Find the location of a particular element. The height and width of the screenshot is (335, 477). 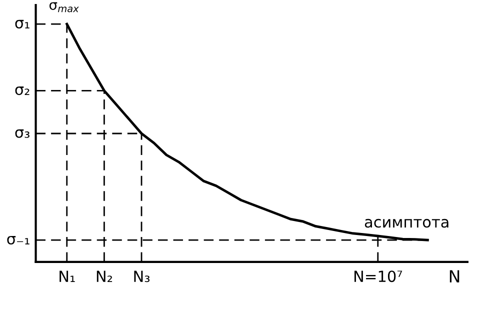

ref-line-label: σ₂ is located at coordinates (22, 91).